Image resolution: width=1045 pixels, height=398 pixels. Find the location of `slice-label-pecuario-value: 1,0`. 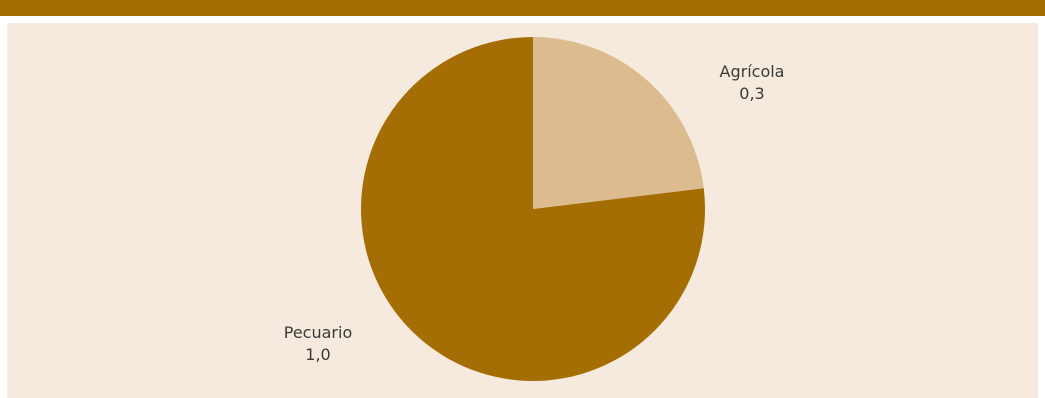

slice-label-pecuario-value: 1,0 is located at coordinates (318, 354).